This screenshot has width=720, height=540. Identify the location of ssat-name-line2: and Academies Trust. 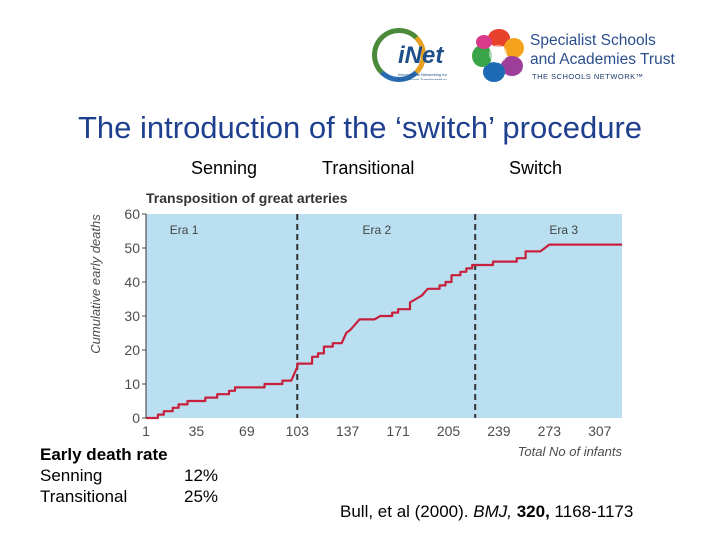
(602, 59).